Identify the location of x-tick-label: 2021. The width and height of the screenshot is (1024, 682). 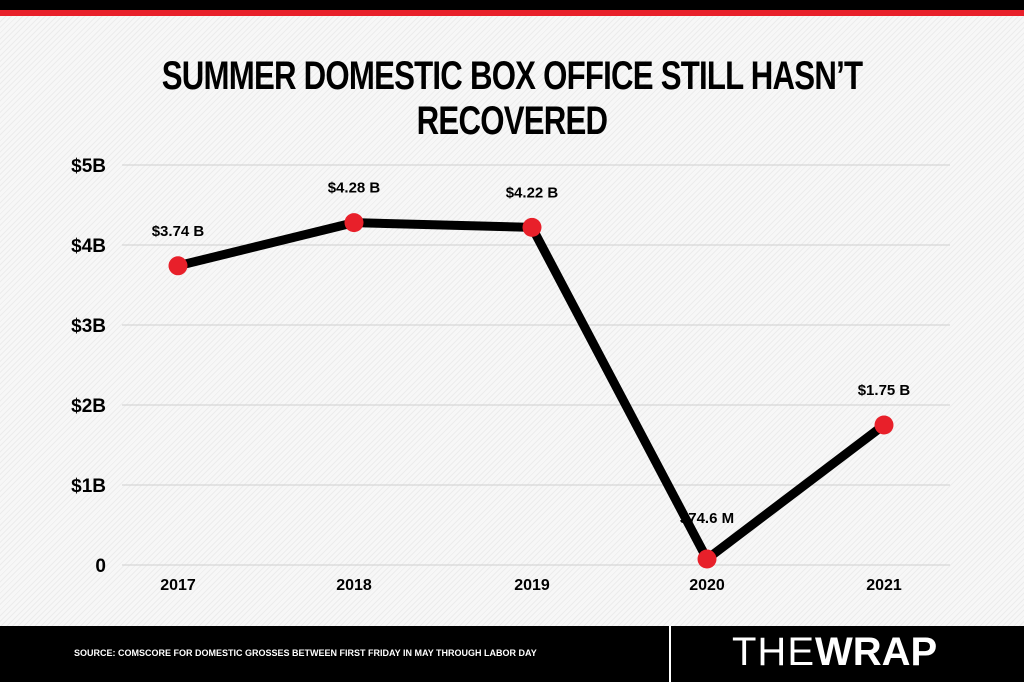
(884, 585).